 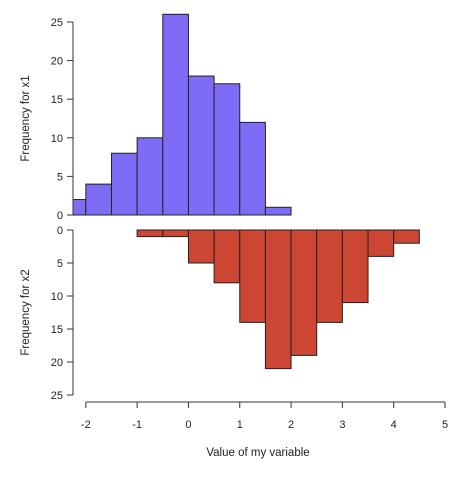 I want to click on y-tick-label-bottom-5: 25, so click(x=57, y=396).